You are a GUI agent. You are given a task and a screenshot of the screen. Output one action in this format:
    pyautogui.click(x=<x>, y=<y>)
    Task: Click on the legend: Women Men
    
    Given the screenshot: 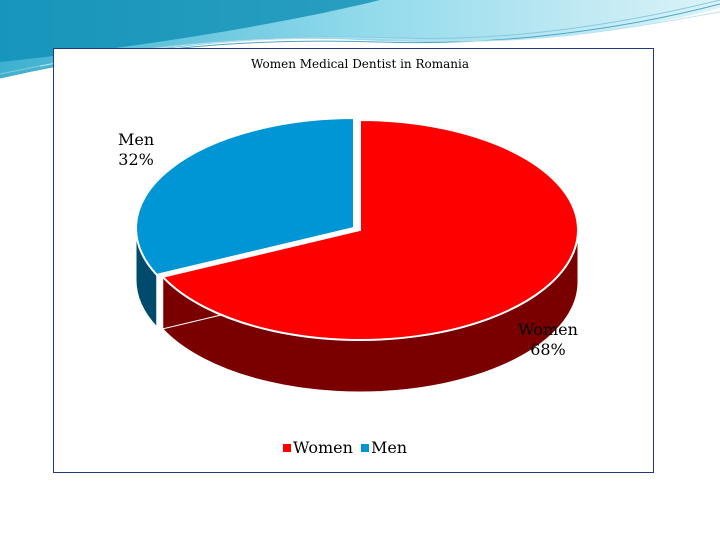 What is the action you would take?
    pyautogui.click(x=349, y=447)
    